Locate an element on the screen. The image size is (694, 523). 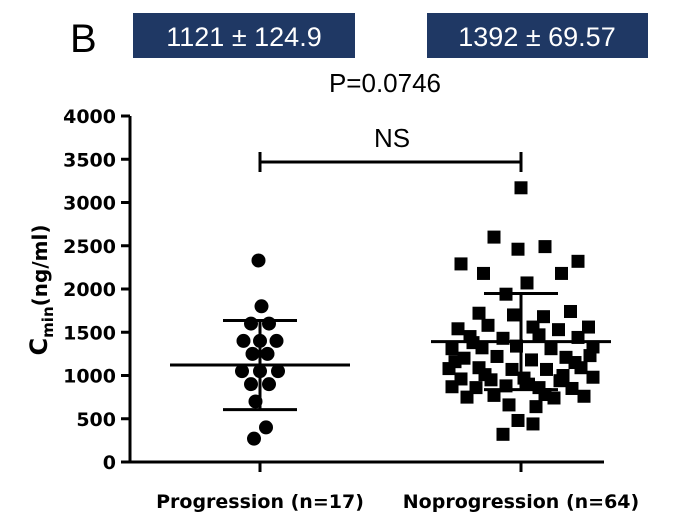
y-axis-label-unit: (ng/ml) is located at coordinates (40, 266).